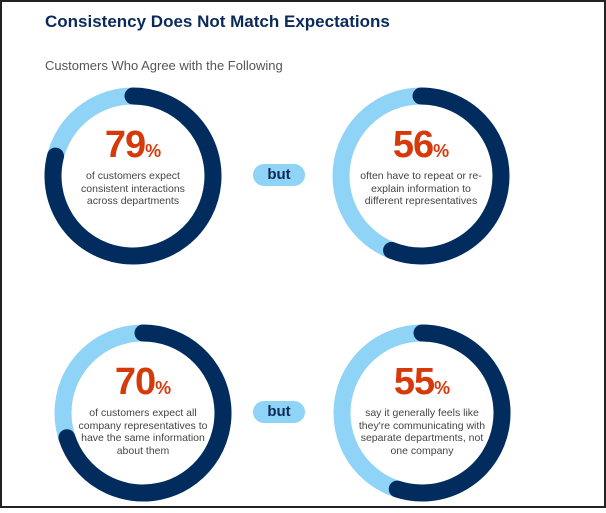 This screenshot has height=513, width=606. Describe the element at coordinates (422, 382) in the screenshot. I see `percent-value: 55%` at that location.